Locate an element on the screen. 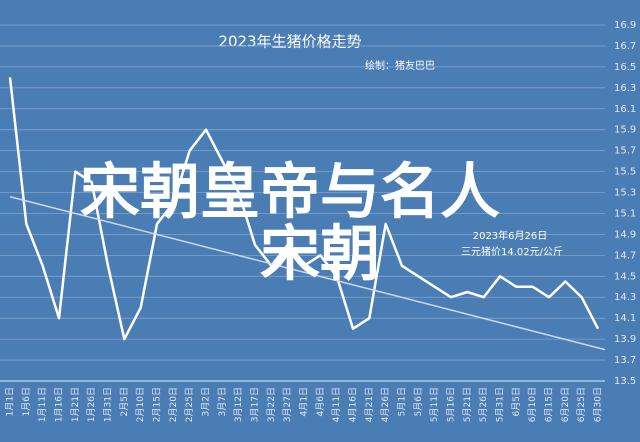  y-tick-label: 16.1 is located at coordinates (625, 109).